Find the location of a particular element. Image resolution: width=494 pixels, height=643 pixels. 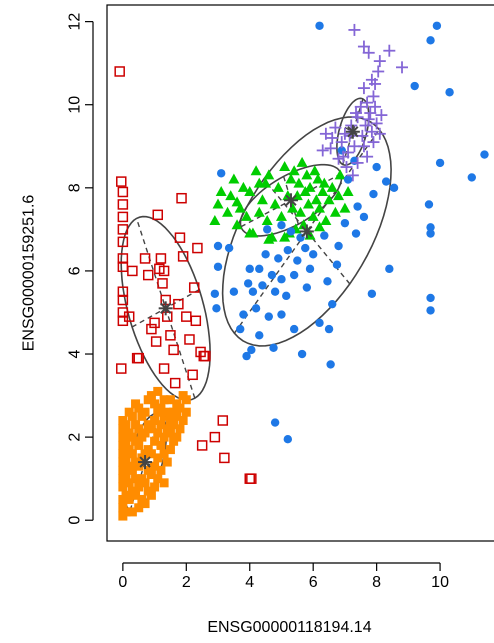

series-plus is located at coordinates (362, 102).